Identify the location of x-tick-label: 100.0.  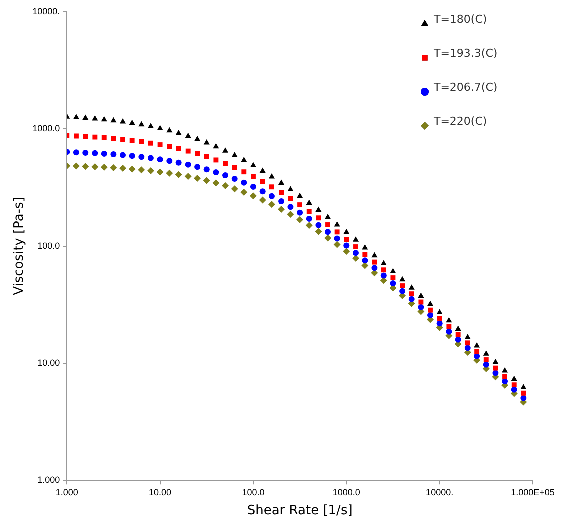
(253, 492).